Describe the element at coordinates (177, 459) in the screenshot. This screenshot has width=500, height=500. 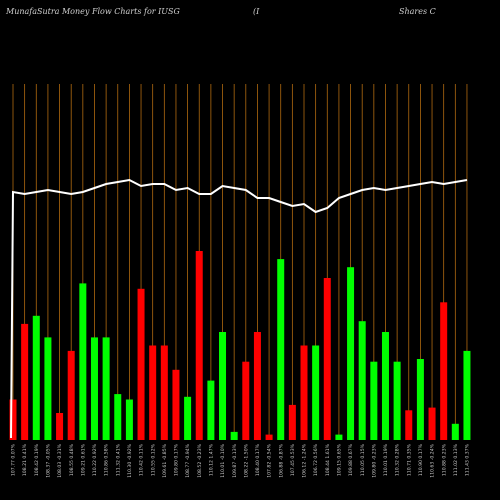
I see `x-tick-label: 109.80 0.17%` at that location.